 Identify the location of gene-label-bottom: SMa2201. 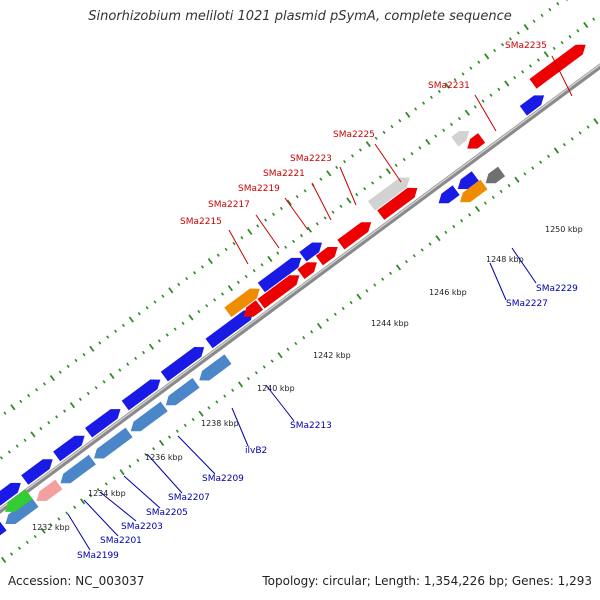
(121, 541).